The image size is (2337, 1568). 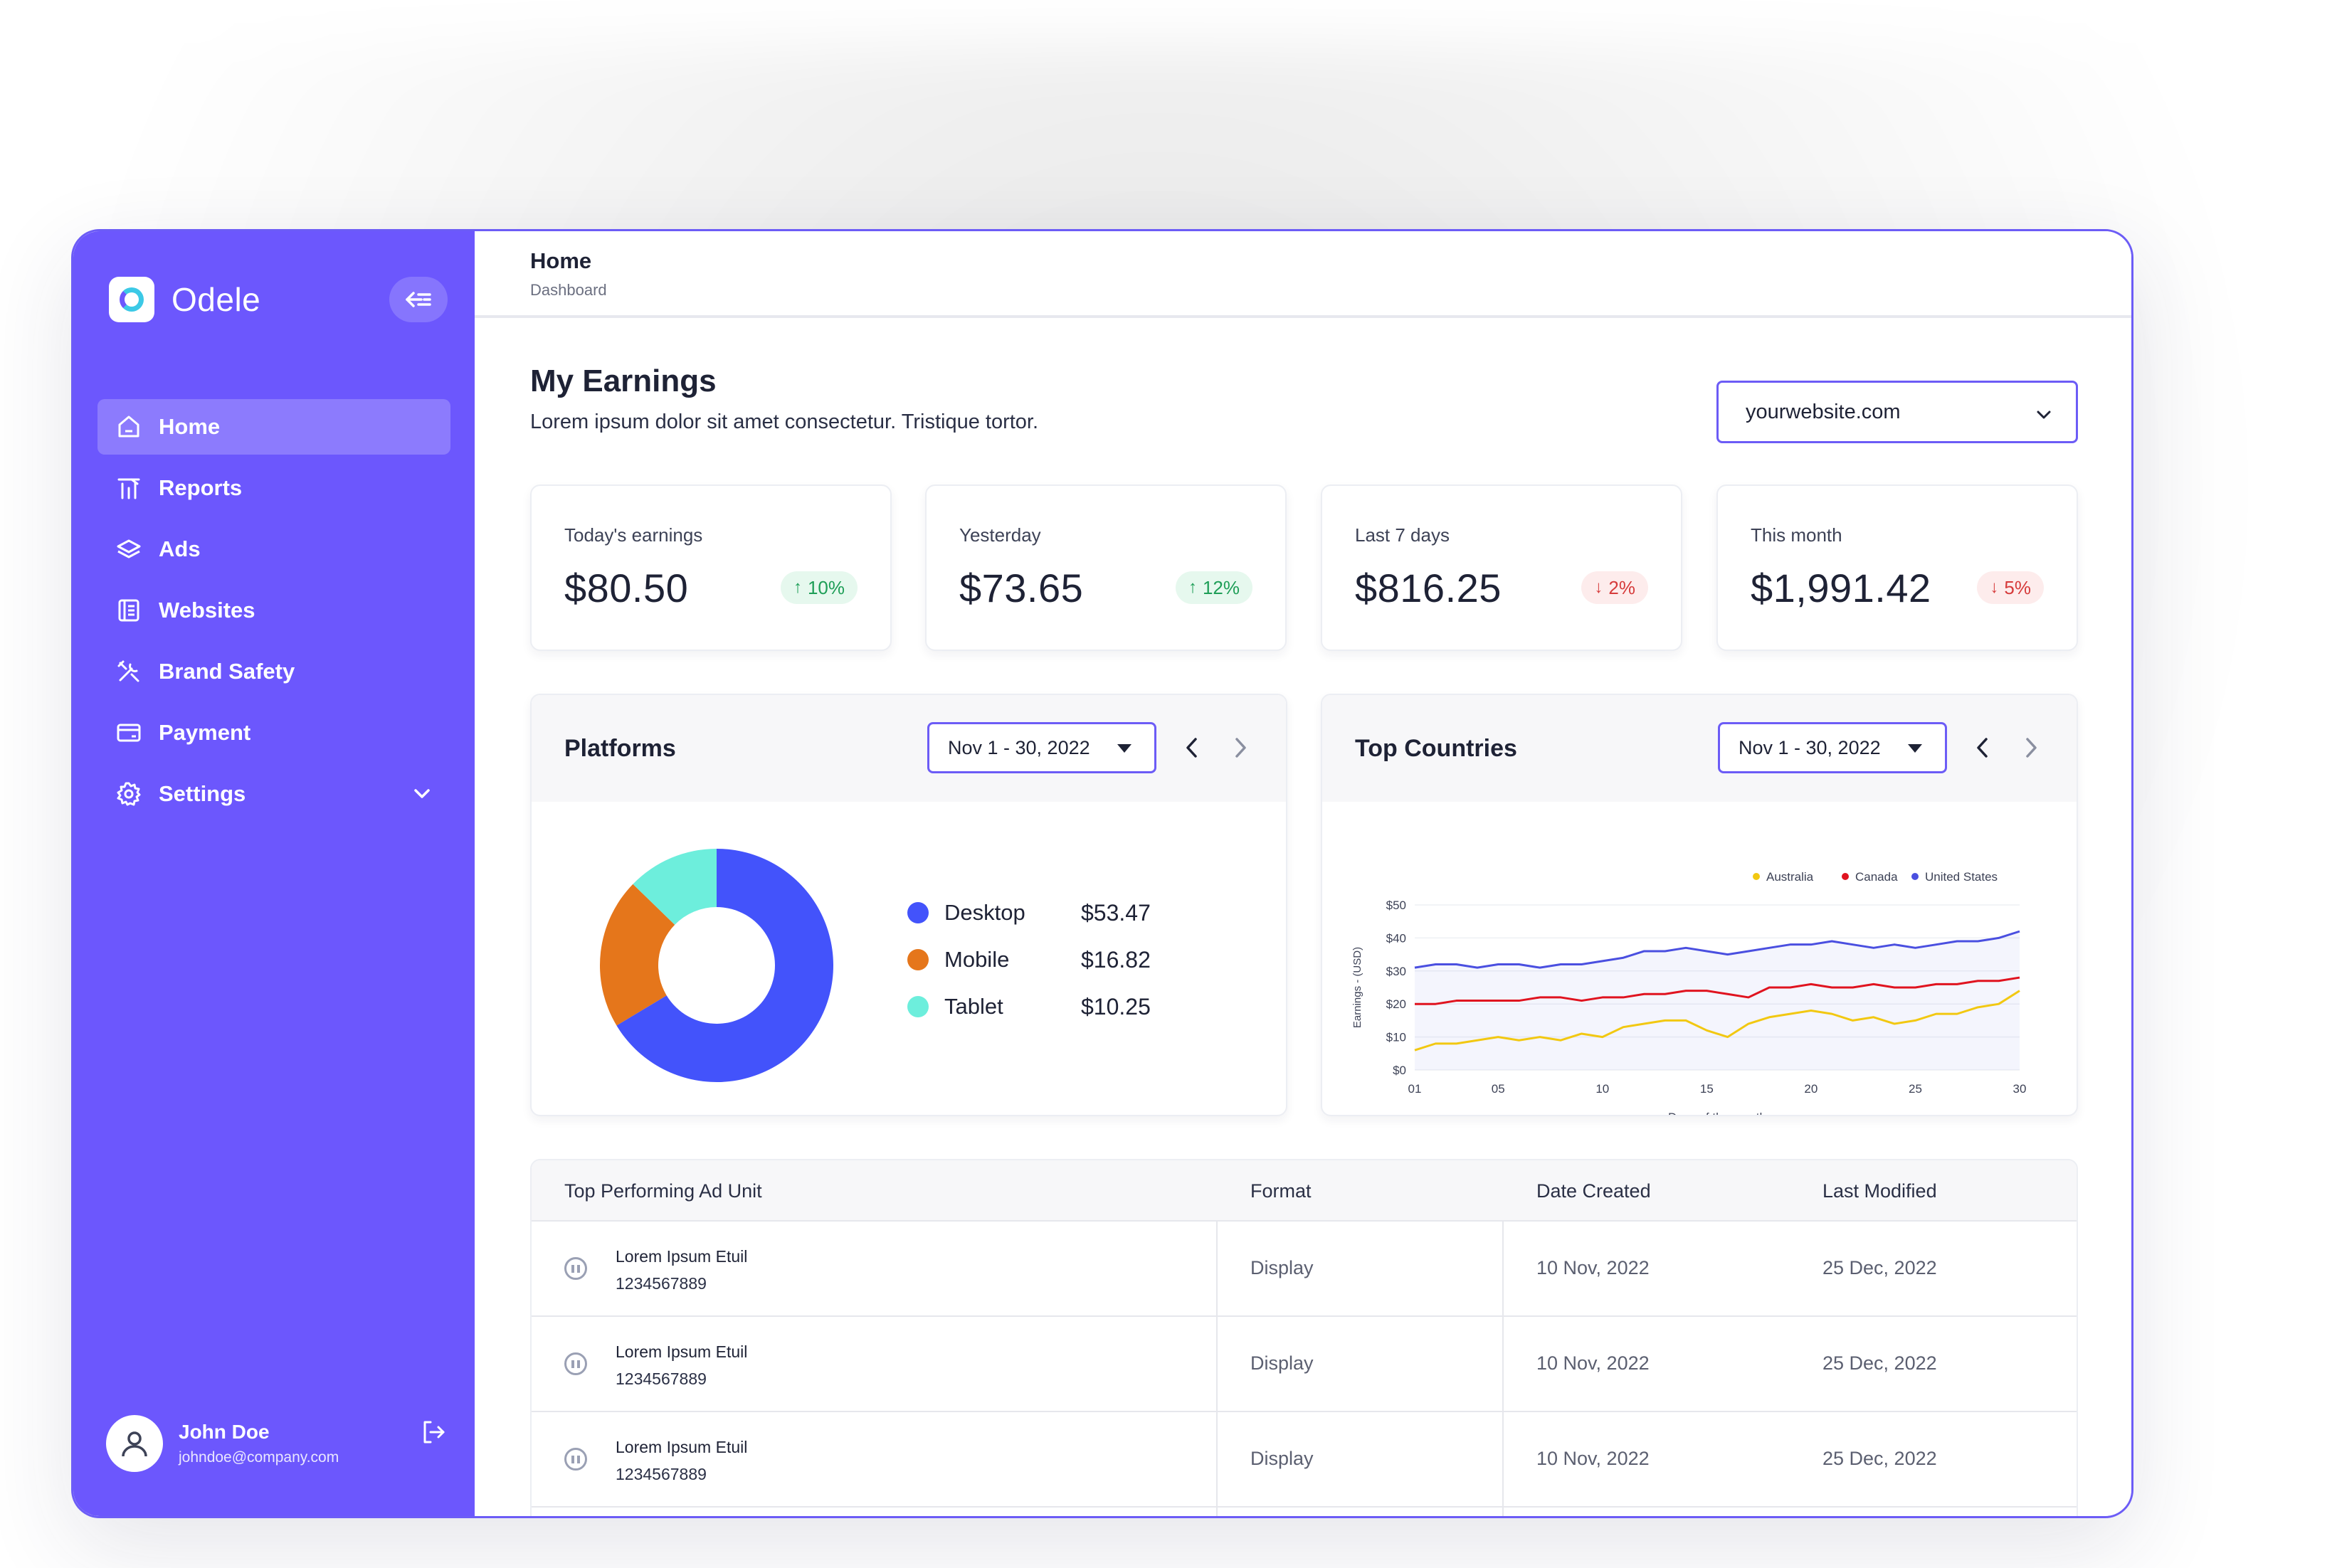 I want to click on change-value: 10%, so click(x=826, y=587).